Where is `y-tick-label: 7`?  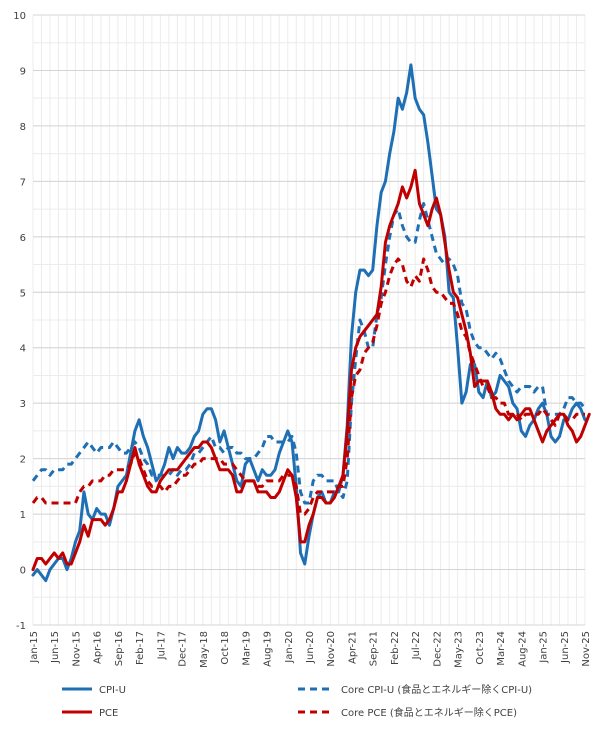
y-tick-label: 7 is located at coordinates (23, 182).